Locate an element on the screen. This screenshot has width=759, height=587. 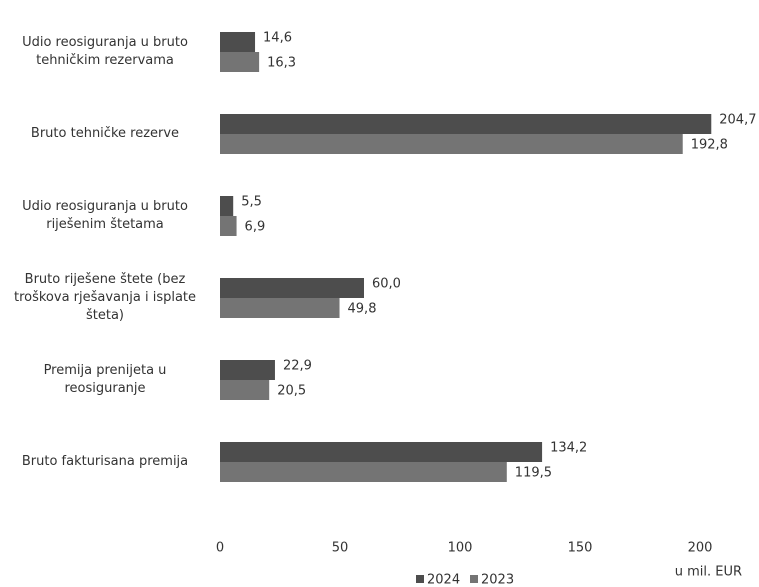
value-label: 119,5 is located at coordinates (533, 473).